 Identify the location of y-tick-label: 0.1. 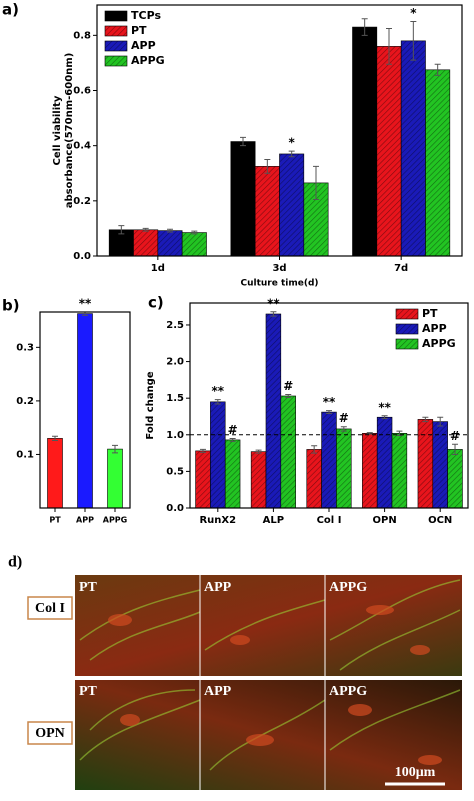
(25, 454).